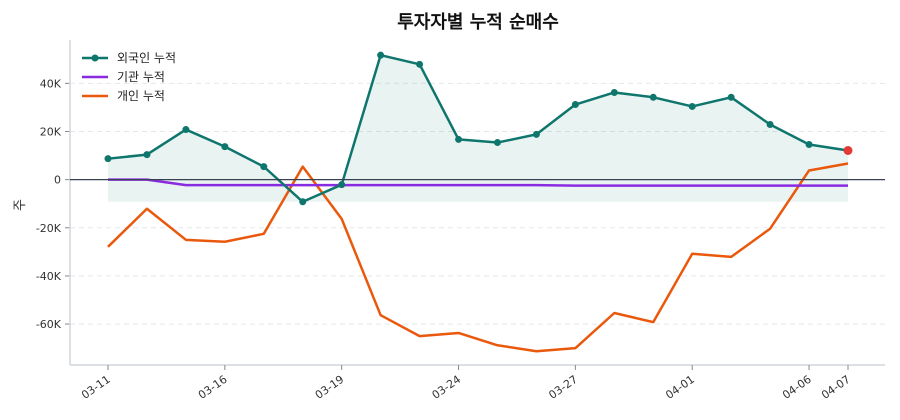 The height and width of the screenshot is (420, 900). What do you see at coordinates (478, 22) in the screenshot?
I see `chart-title: 투자자별 누적 순매수` at bounding box center [478, 22].